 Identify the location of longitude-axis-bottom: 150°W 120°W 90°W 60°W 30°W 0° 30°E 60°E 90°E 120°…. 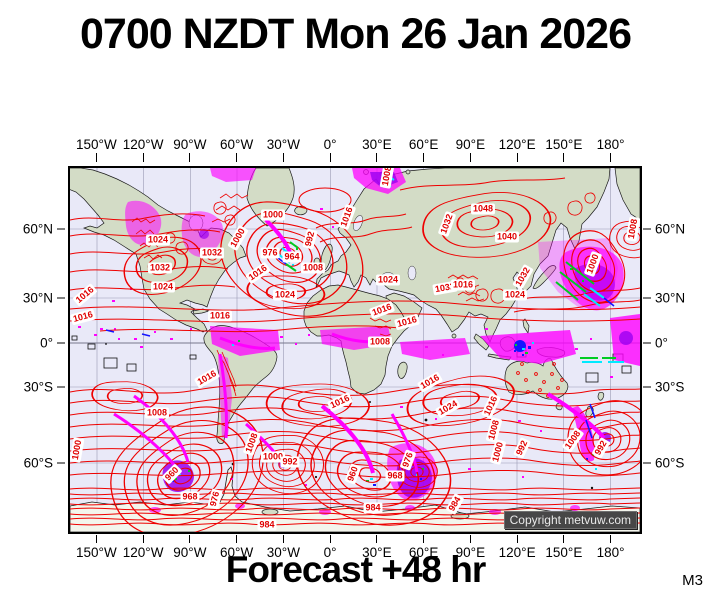
(353, 547).